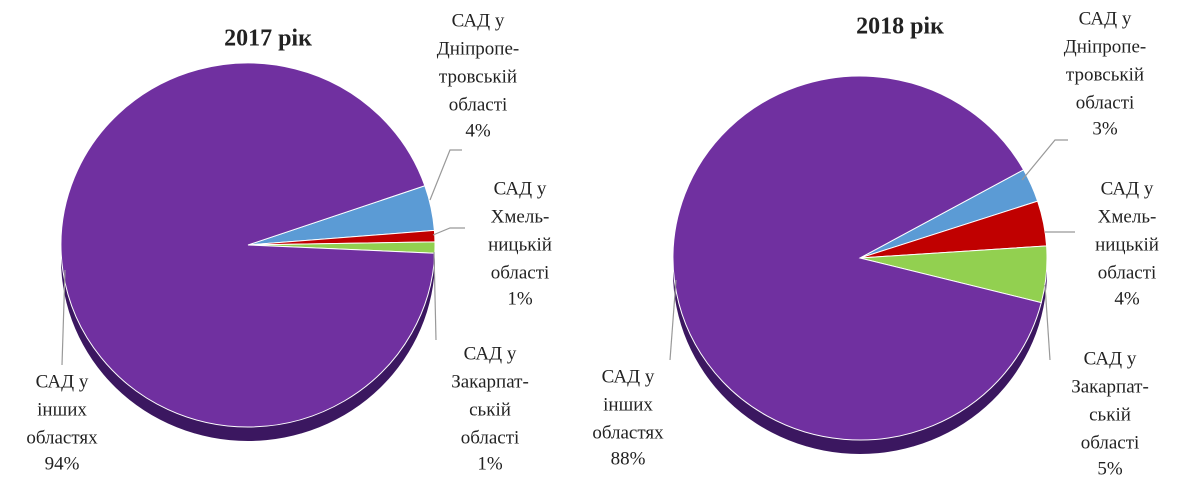  I want to click on value-label: 88%, so click(628, 458).